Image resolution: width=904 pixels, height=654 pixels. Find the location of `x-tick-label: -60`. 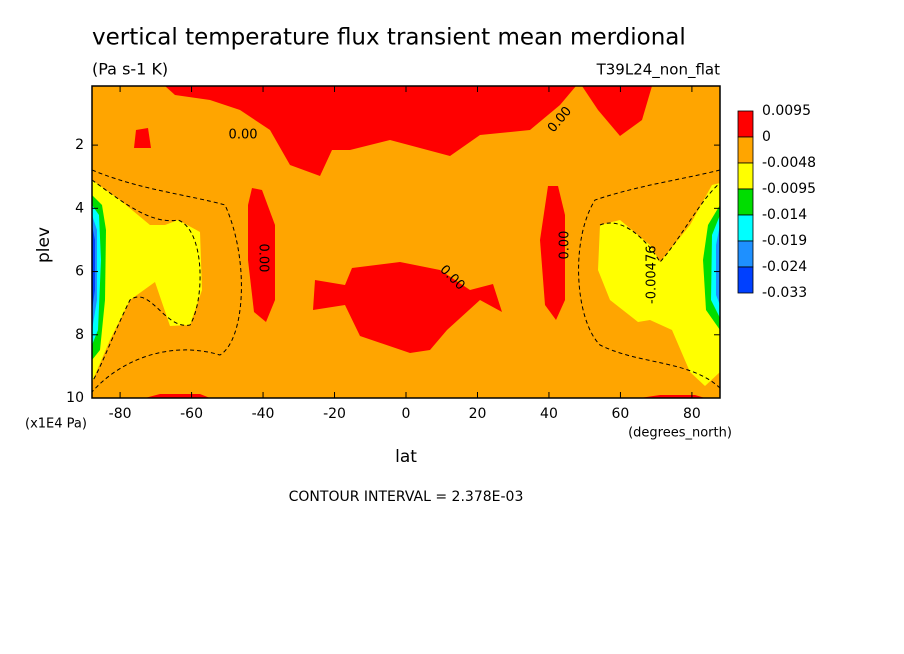

x-tick-label: -60 is located at coordinates (191, 414).